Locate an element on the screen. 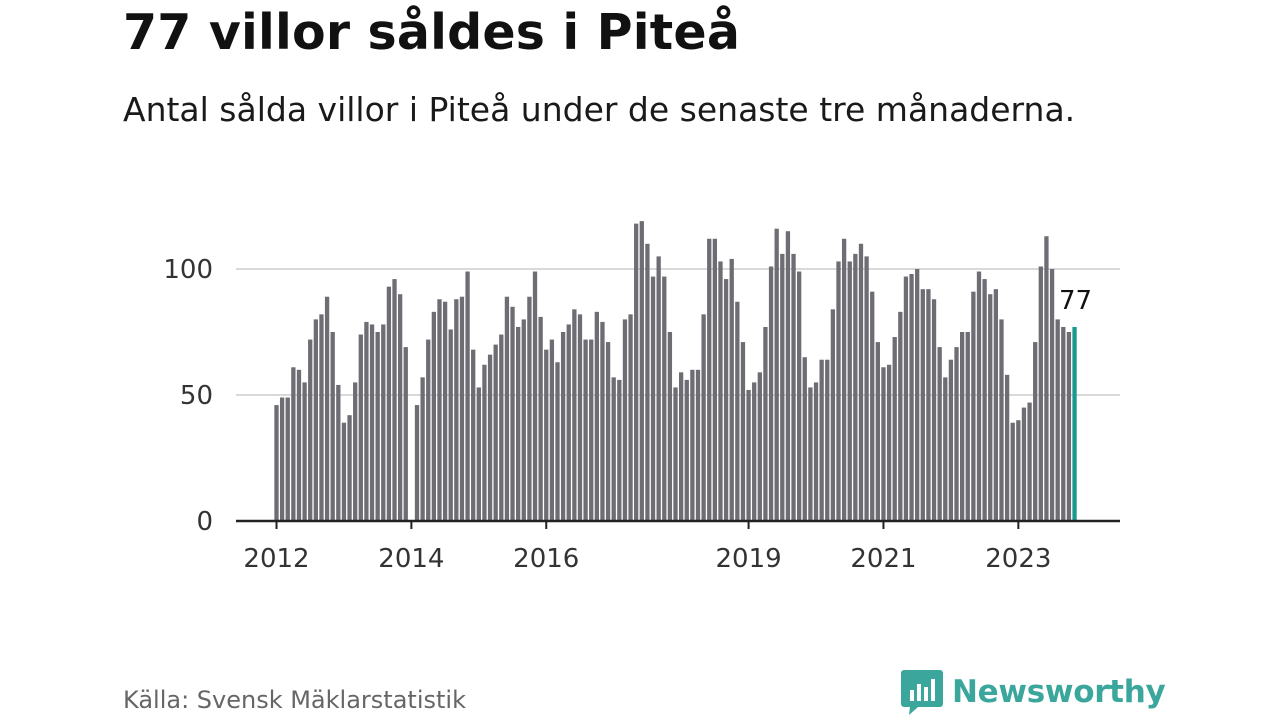  chart-title: 77 villor såldes i Piteå is located at coordinates (432, 32).